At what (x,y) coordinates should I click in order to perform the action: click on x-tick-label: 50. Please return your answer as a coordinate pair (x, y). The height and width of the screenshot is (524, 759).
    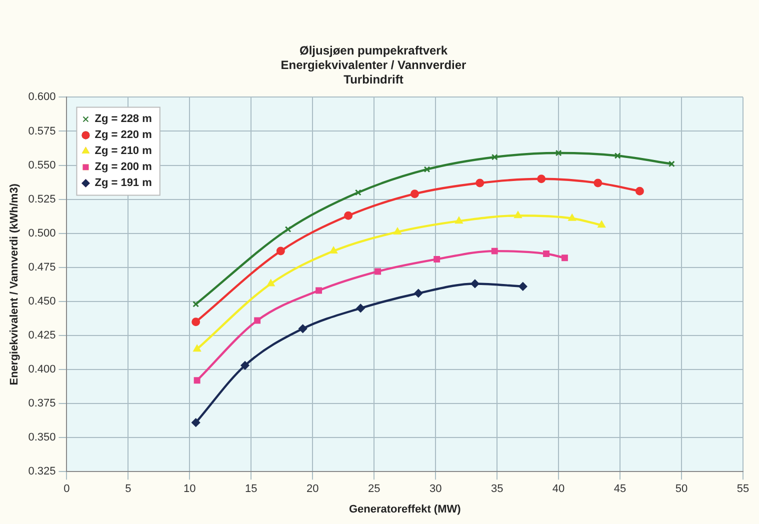
    Looking at the image, I should click on (681, 489).